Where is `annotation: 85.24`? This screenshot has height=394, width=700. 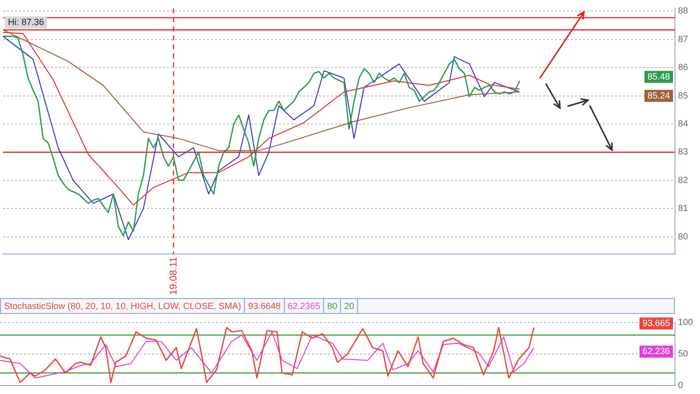
annotation: 85.24 is located at coordinates (658, 95).